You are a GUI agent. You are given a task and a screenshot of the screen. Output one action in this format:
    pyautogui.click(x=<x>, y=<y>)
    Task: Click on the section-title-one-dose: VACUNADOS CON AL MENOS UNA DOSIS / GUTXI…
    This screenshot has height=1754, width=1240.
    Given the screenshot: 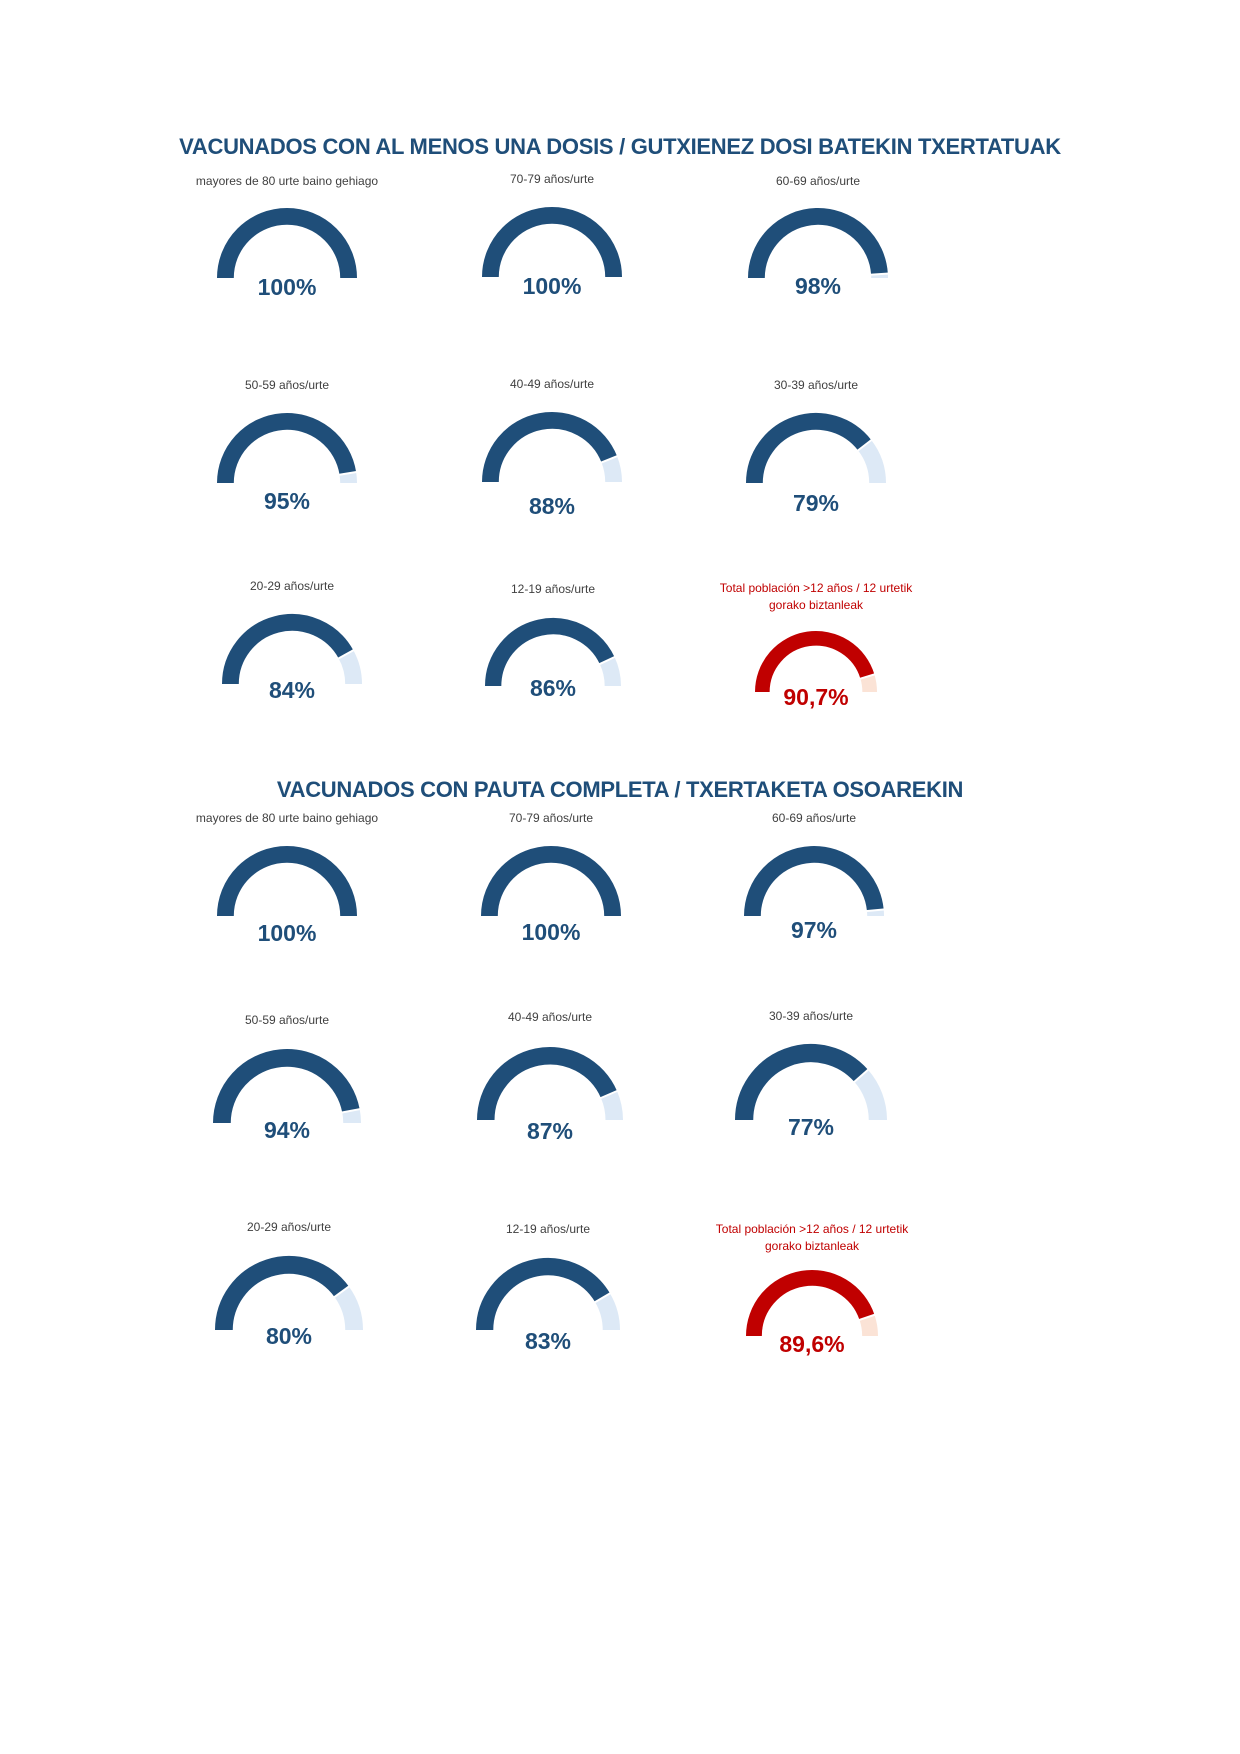 What is the action you would take?
    pyautogui.click(x=620, y=146)
    